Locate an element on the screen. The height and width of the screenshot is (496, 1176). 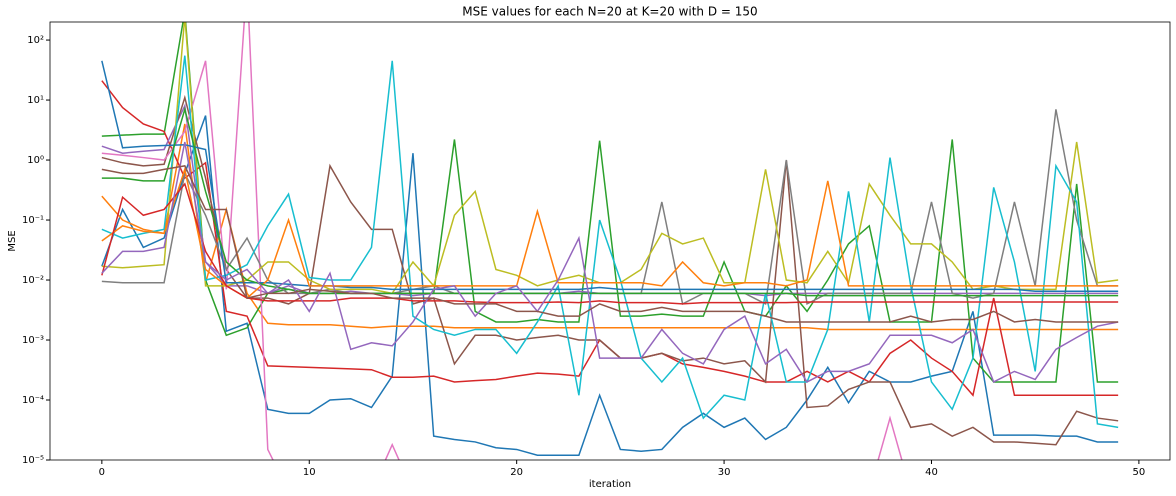
x-tick-label: 40 is located at coordinates (931, 472).